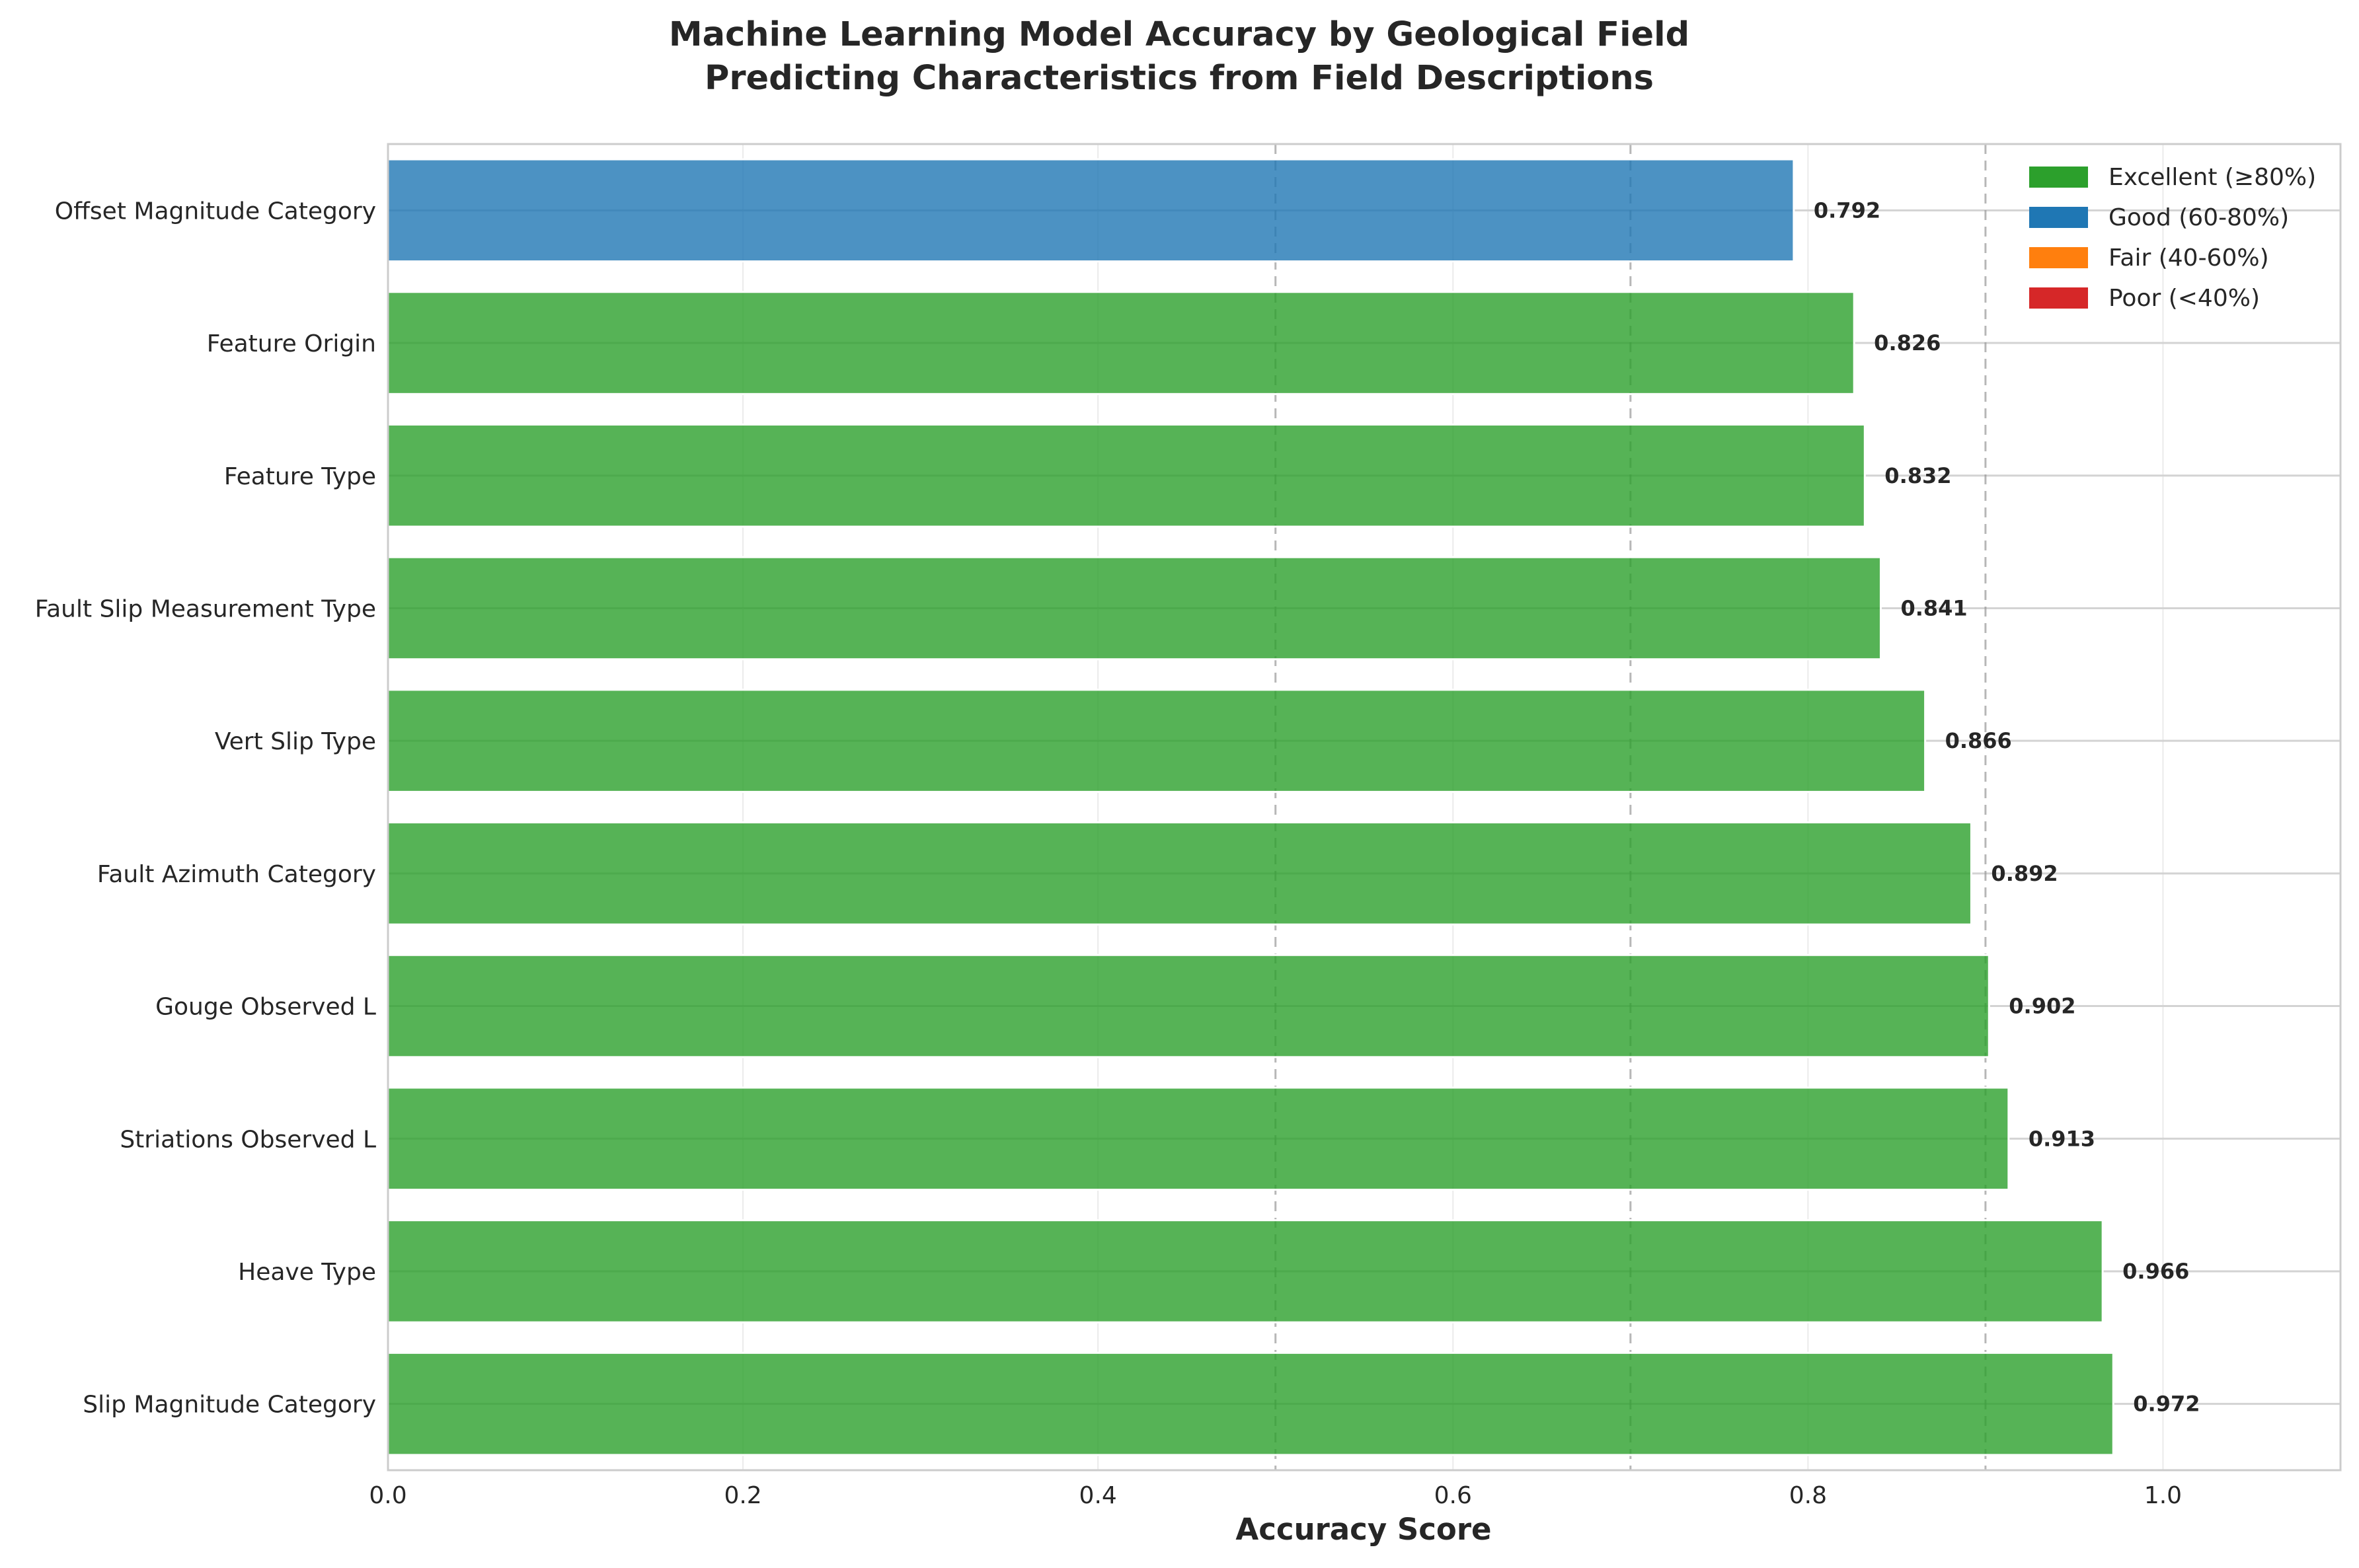  What do you see at coordinates (1098, 1496) in the screenshot?
I see `x-tick-label: 0.4` at bounding box center [1098, 1496].